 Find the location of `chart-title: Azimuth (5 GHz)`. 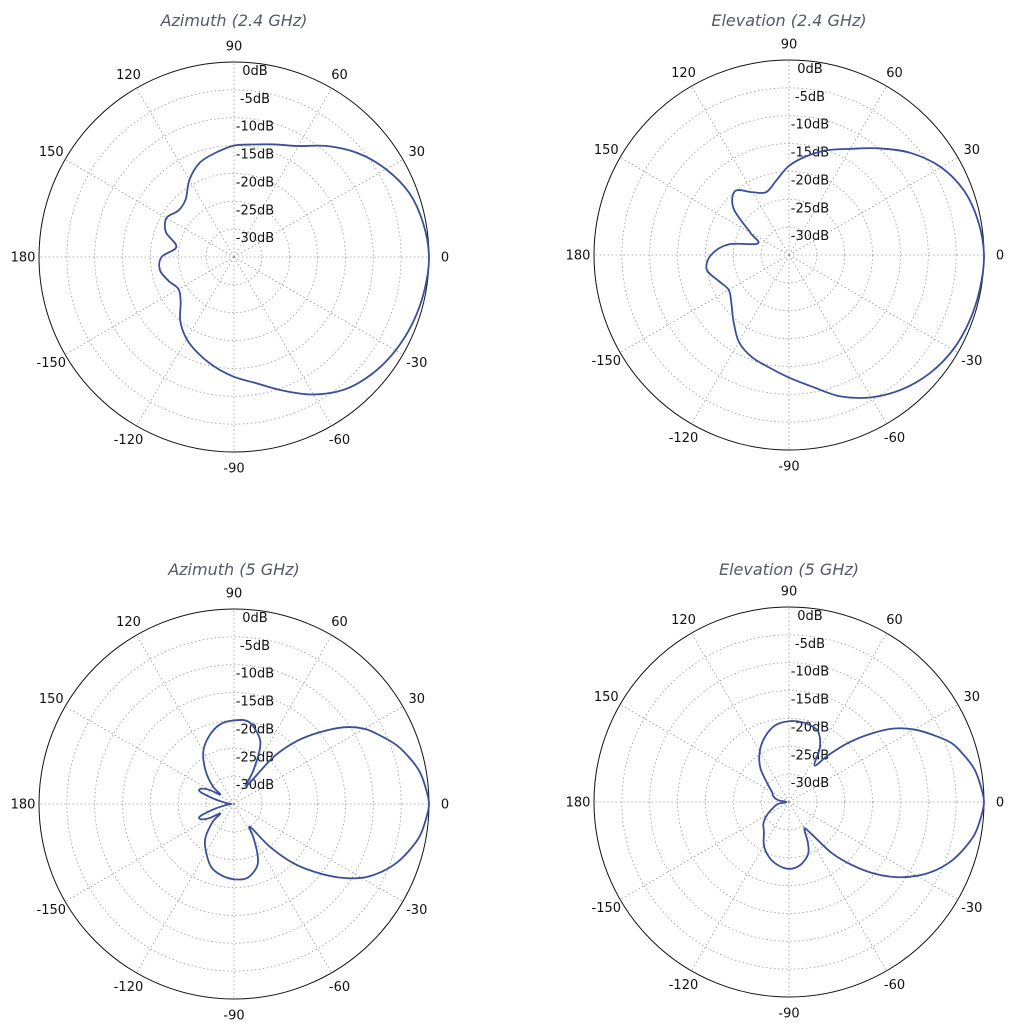

chart-title: Azimuth (5 GHz) is located at coordinates (233, 569).